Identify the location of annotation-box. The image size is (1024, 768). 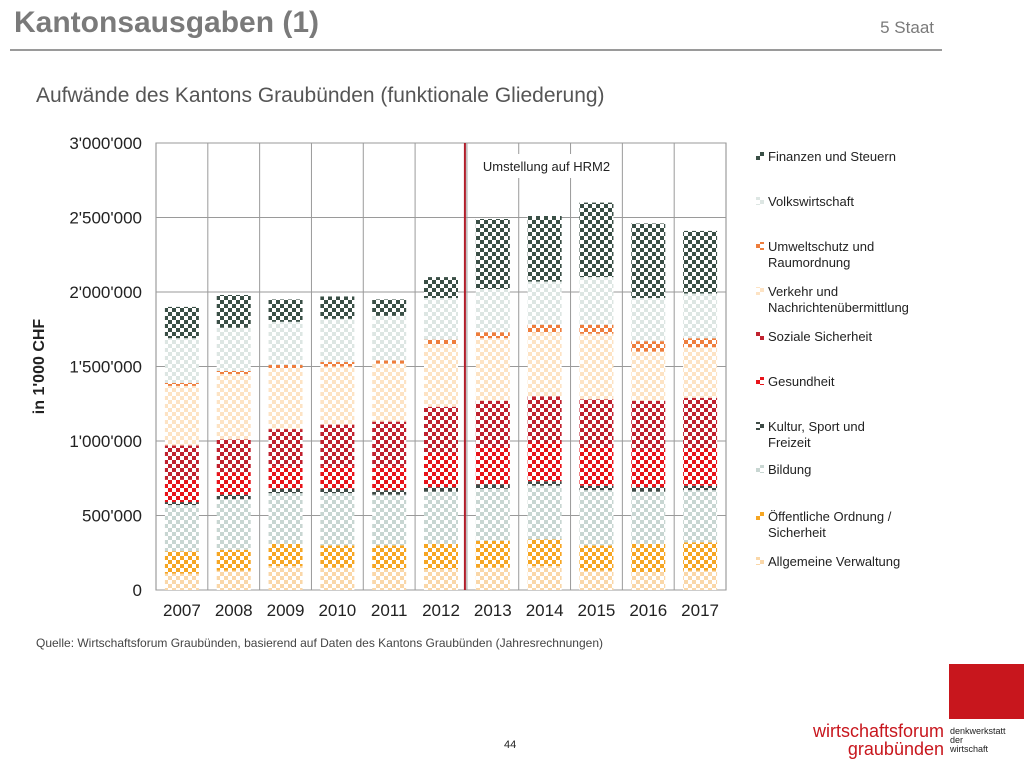
(544, 166).